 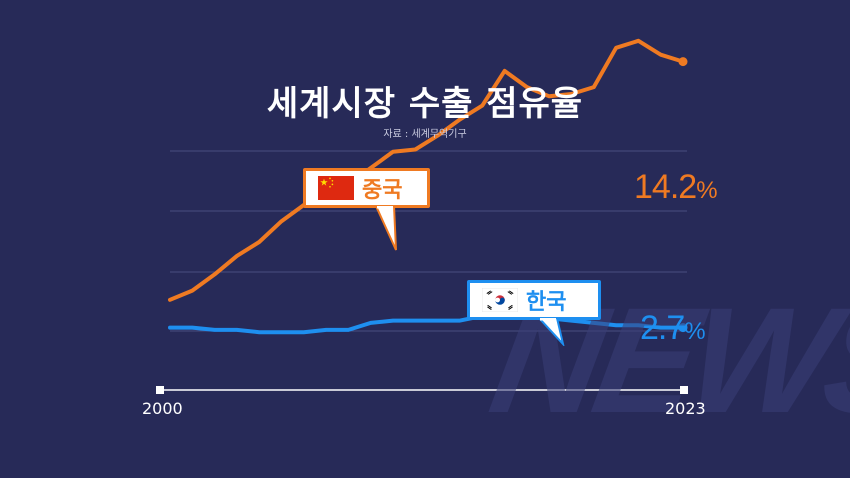 What do you see at coordinates (160, 390) in the screenshot?
I see `x-axis-start-tick` at bounding box center [160, 390].